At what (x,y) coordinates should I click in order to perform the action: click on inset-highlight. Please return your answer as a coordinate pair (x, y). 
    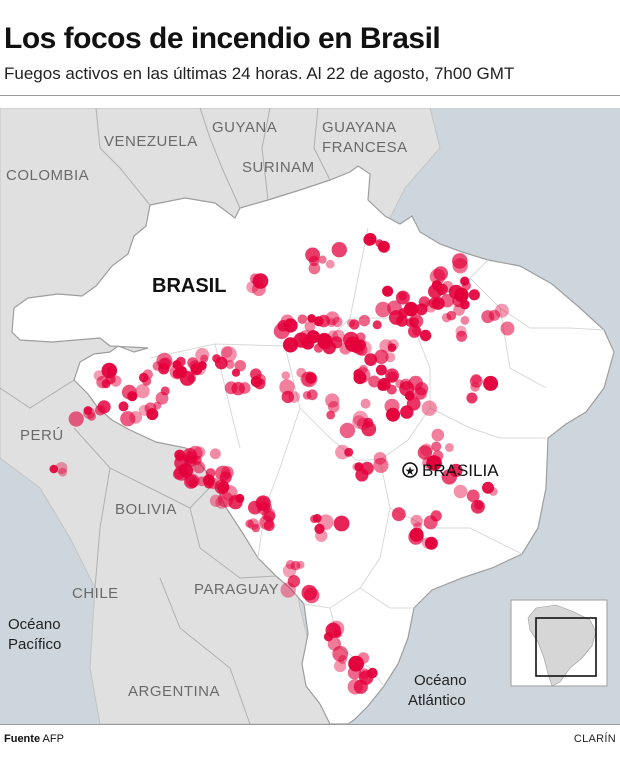
    Looking at the image, I should click on (566, 647).